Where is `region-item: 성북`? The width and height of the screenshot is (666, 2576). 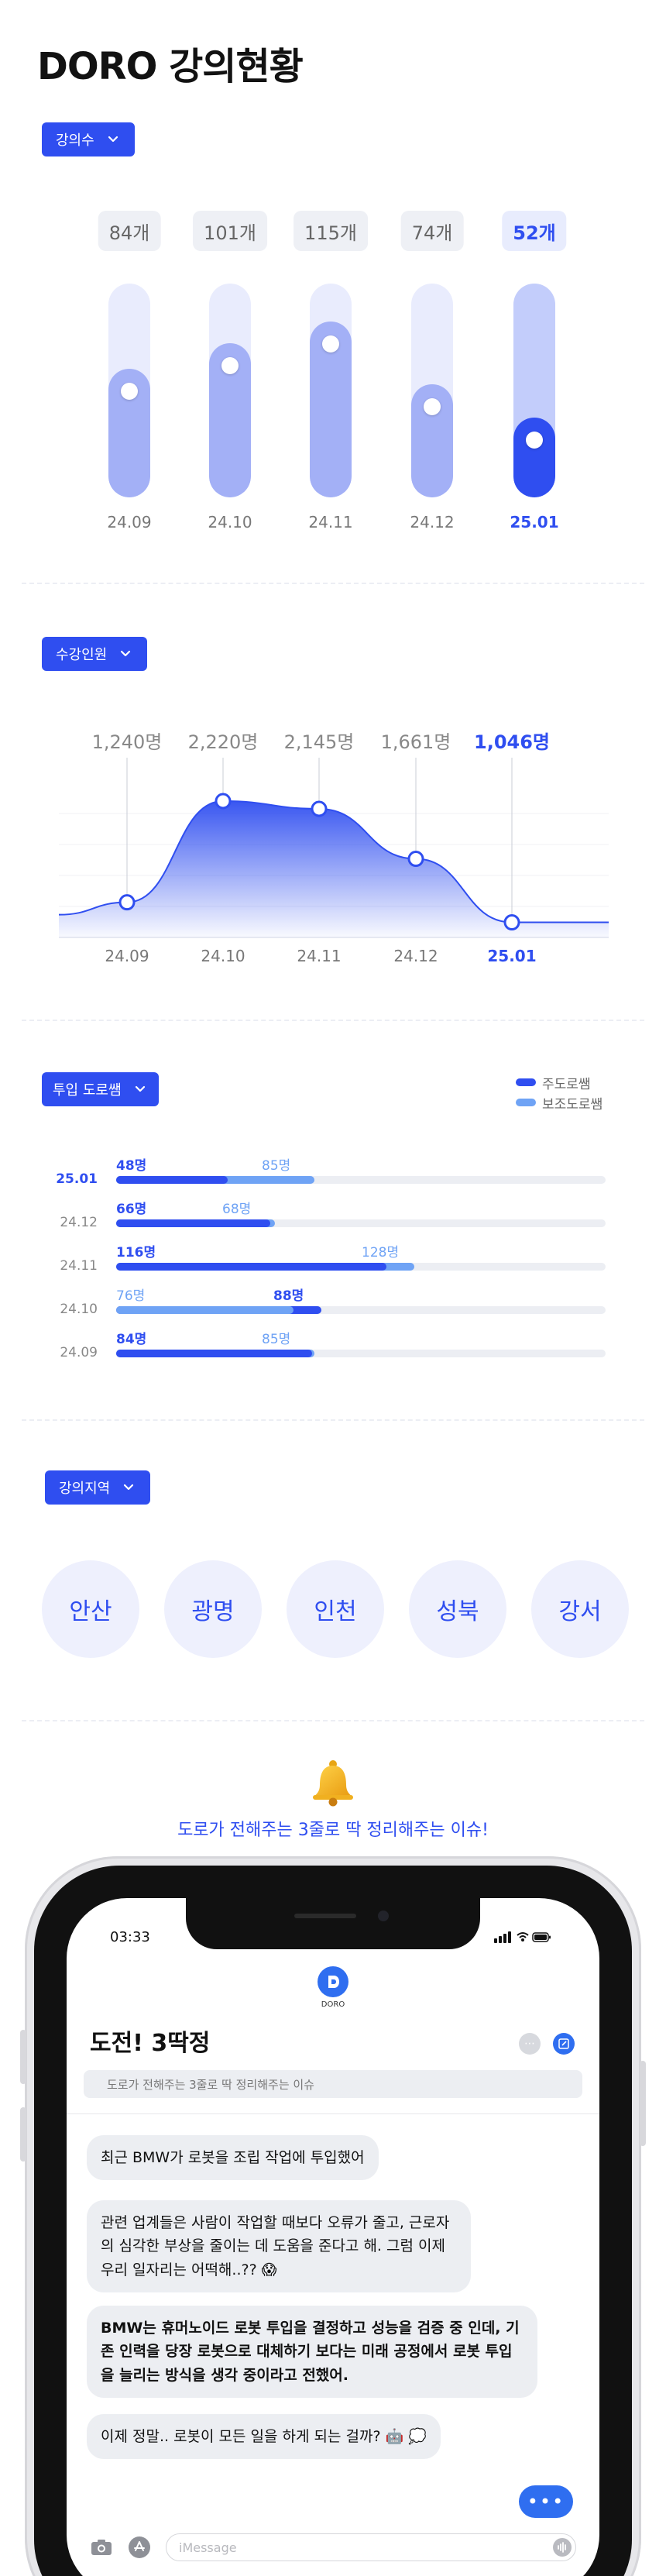
region-item: 성북 is located at coordinates (457, 1609).